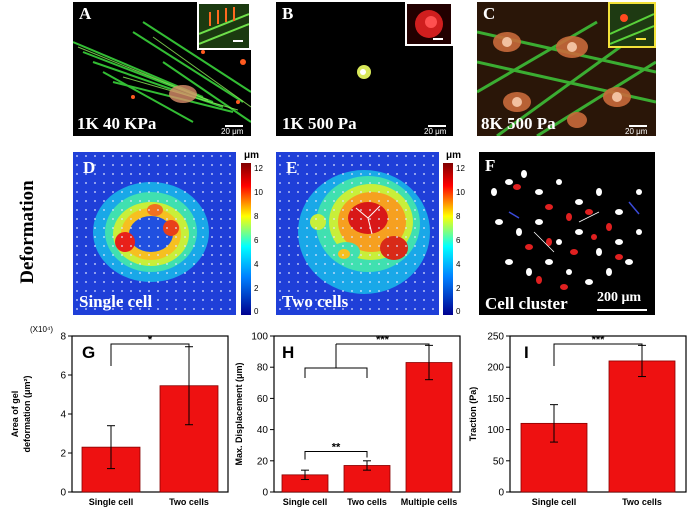  Describe the element at coordinates (288, 352) in the screenshot. I see `panel-label: H` at that location.